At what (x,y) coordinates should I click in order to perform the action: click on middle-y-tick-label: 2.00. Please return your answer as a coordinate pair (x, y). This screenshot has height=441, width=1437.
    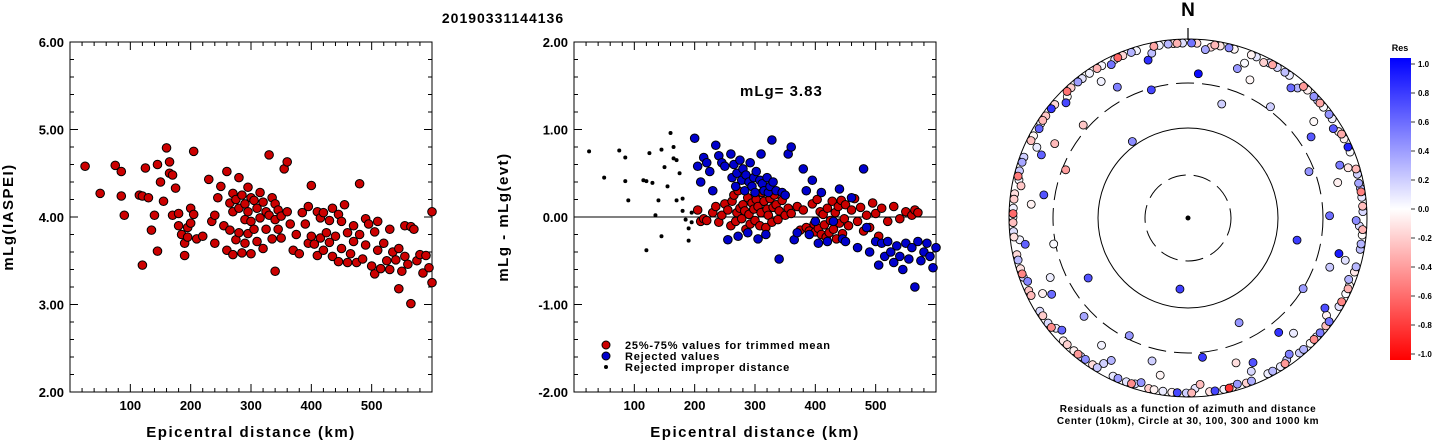
    Looking at the image, I should click on (555, 42).